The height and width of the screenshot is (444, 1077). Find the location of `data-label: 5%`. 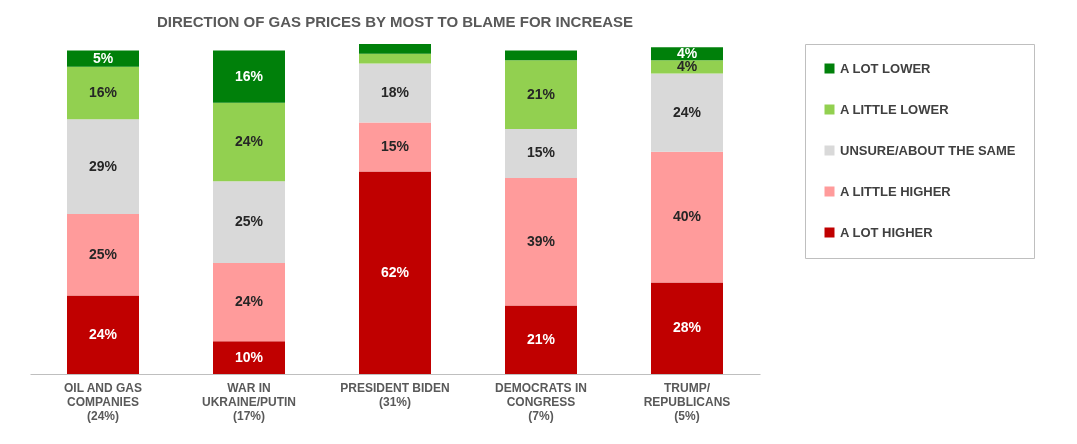

data-label: 5% is located at coordinates (103, 57).